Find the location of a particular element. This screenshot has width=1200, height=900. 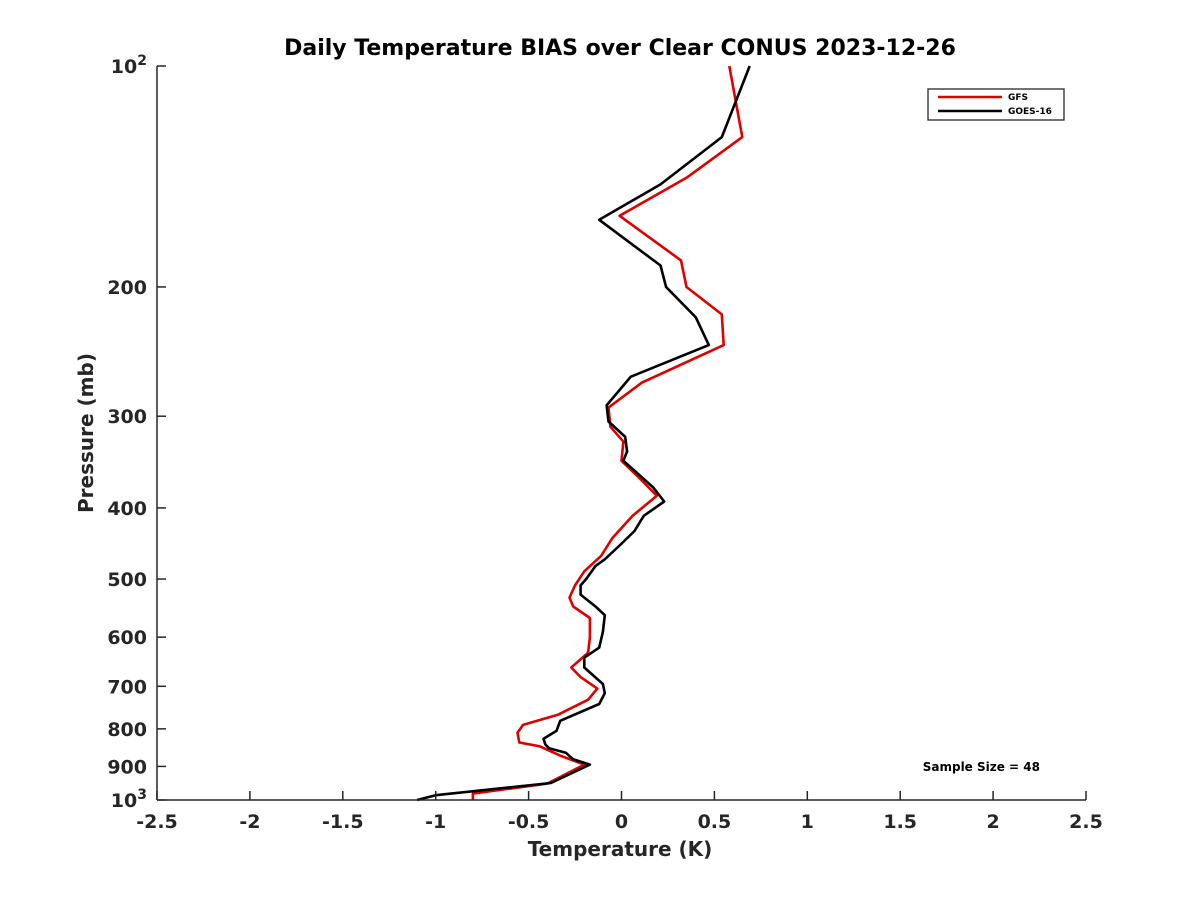

x-tick-label: -2.5 is located at coordinates (157, 822).